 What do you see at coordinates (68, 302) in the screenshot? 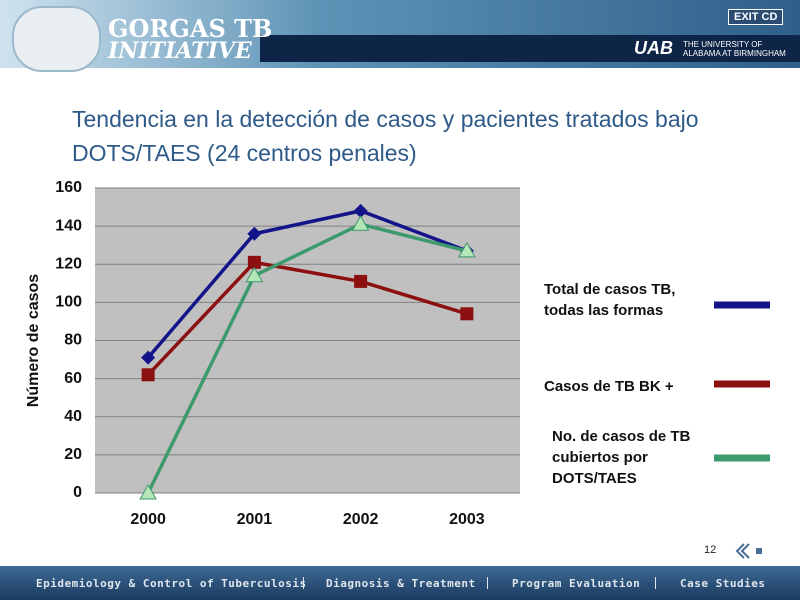
I see `y-tick-label: 100` at bounding box center [68, 302].